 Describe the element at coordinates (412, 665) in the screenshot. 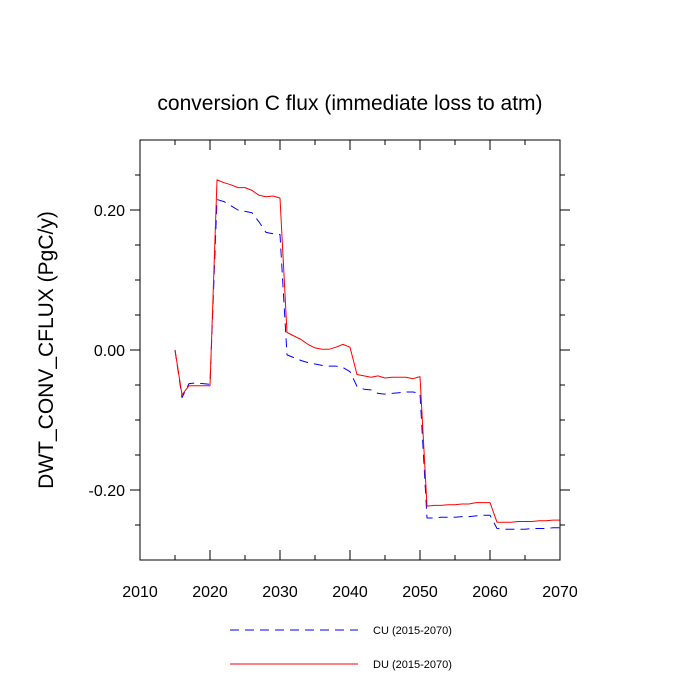

I see `legend-label: DU (2015-2070)` at that location.